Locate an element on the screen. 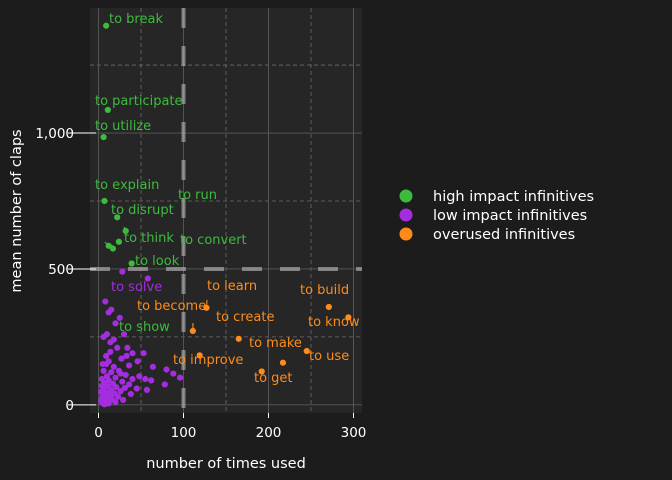 The image size is (672, 480). legend-label-series-1: low impact infinitives is located at coordinates (510, 216).